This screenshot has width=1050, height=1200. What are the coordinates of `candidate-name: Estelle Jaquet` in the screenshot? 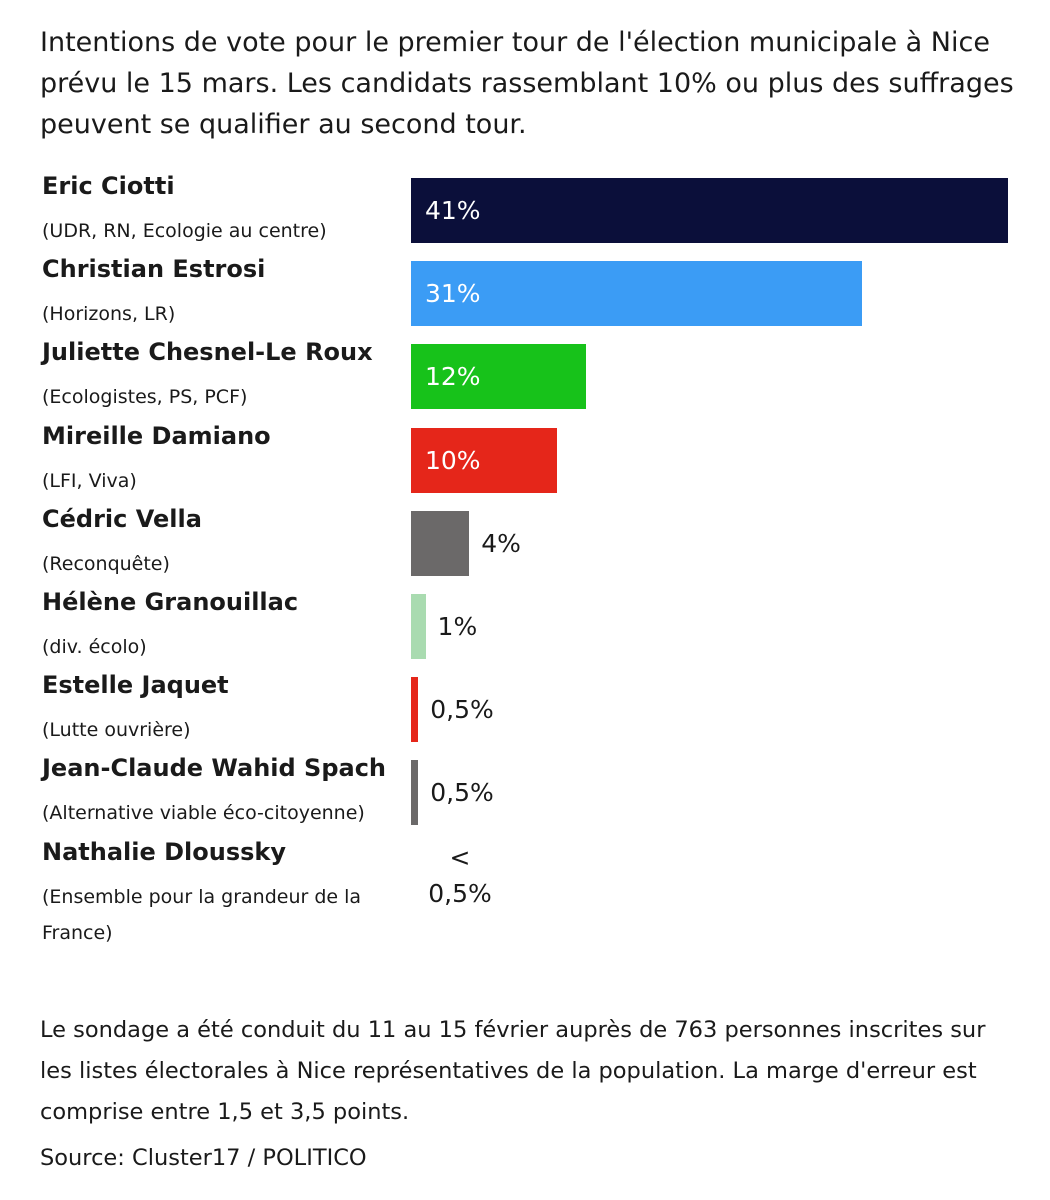 It's located at (135, 685).